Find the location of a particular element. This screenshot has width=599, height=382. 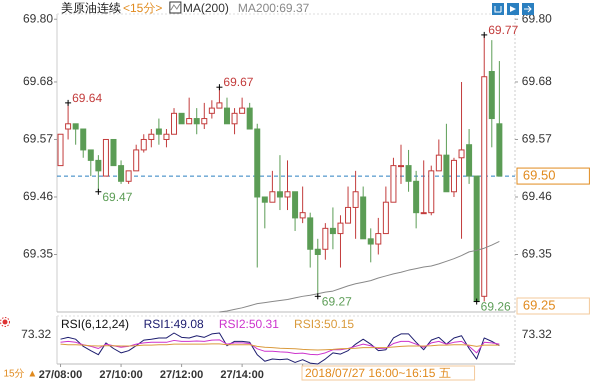

annotation: MA200:69.37 is located at coordinates (274, 8).